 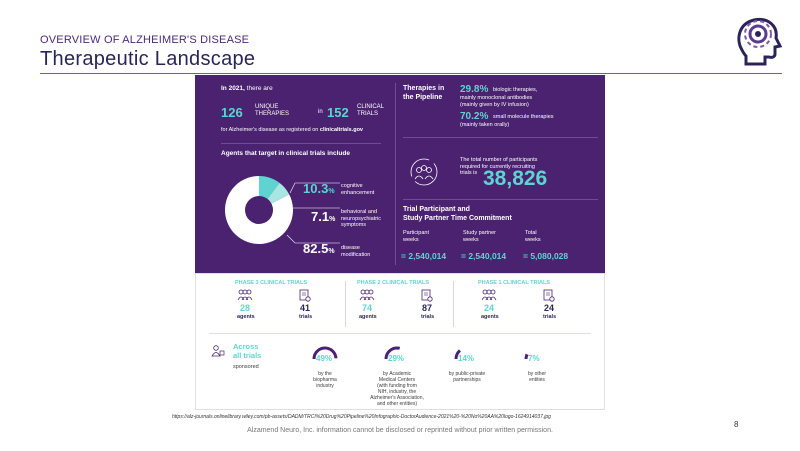 I want to click on donut-label-cognitive: cognitive enhancement, so click(x=357, y=189).